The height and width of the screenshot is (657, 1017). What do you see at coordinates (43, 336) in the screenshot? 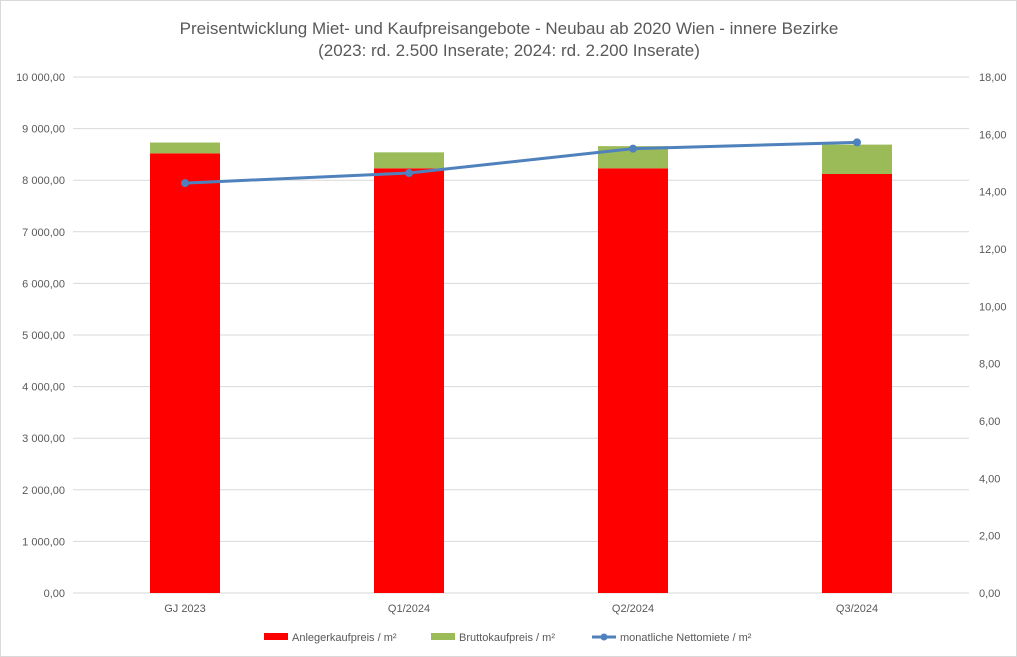
I see `left-tick-label: 5 000,00` at bounding box center [43, 336].